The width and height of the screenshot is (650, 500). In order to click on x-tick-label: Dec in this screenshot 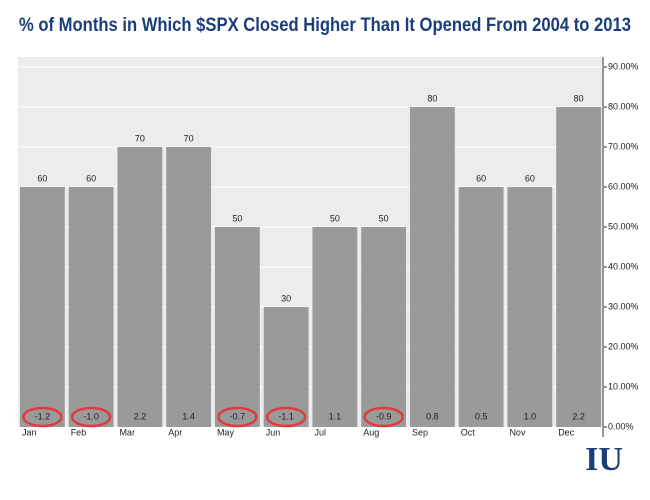, I will do `click(566, 432)`.